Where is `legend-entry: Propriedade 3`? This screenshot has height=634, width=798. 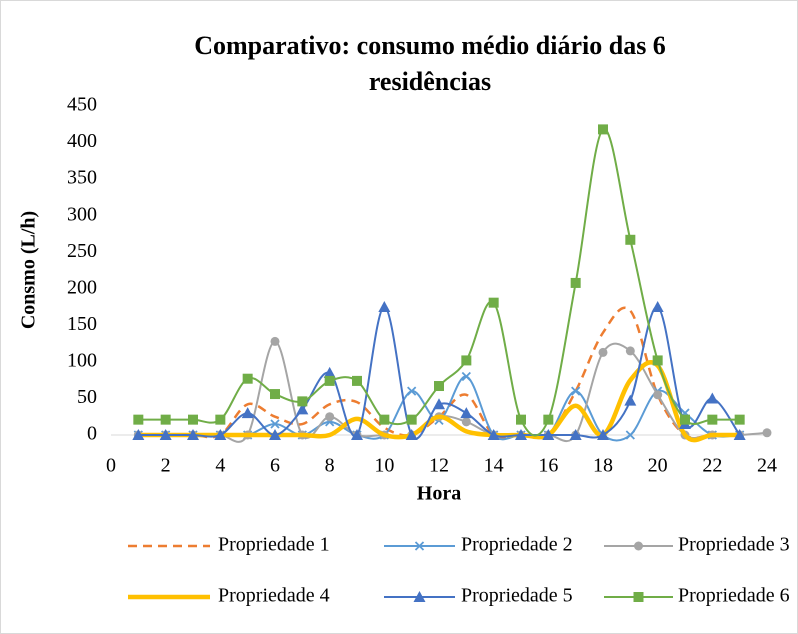 legend-entry: Propriedade 3 is located at coordinates (697, 545).